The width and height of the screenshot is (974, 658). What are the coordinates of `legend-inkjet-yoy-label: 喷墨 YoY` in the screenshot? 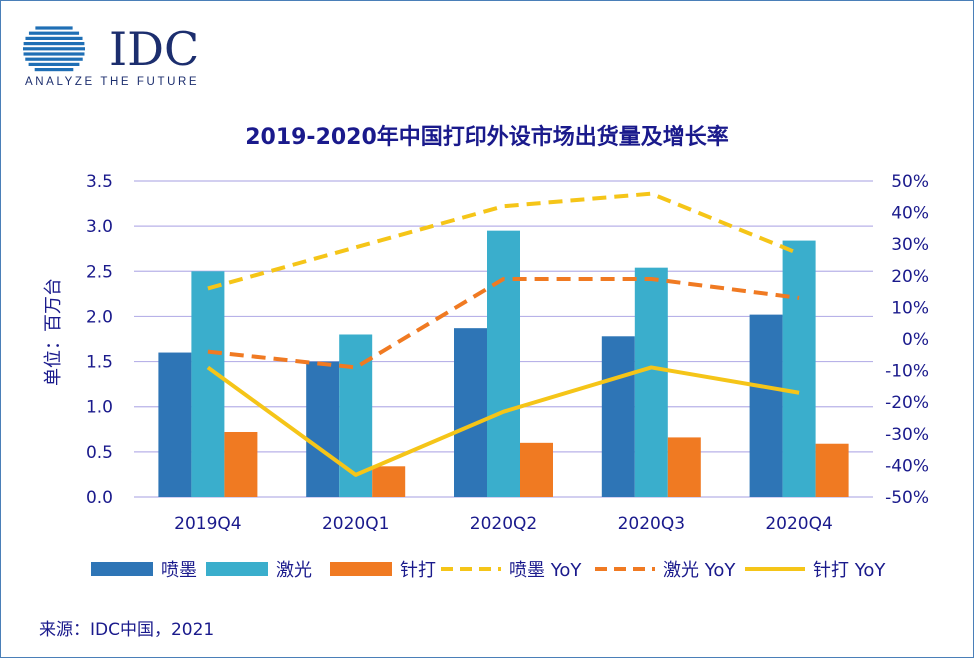 It's located at (545, 570).